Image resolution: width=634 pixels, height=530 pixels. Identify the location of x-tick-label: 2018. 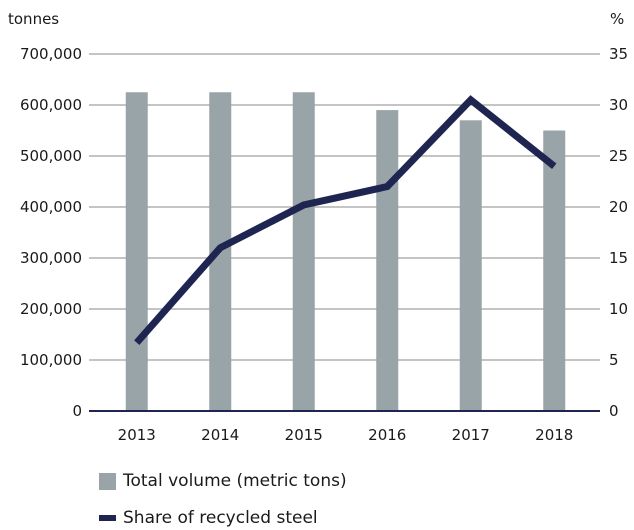
(554, 435).